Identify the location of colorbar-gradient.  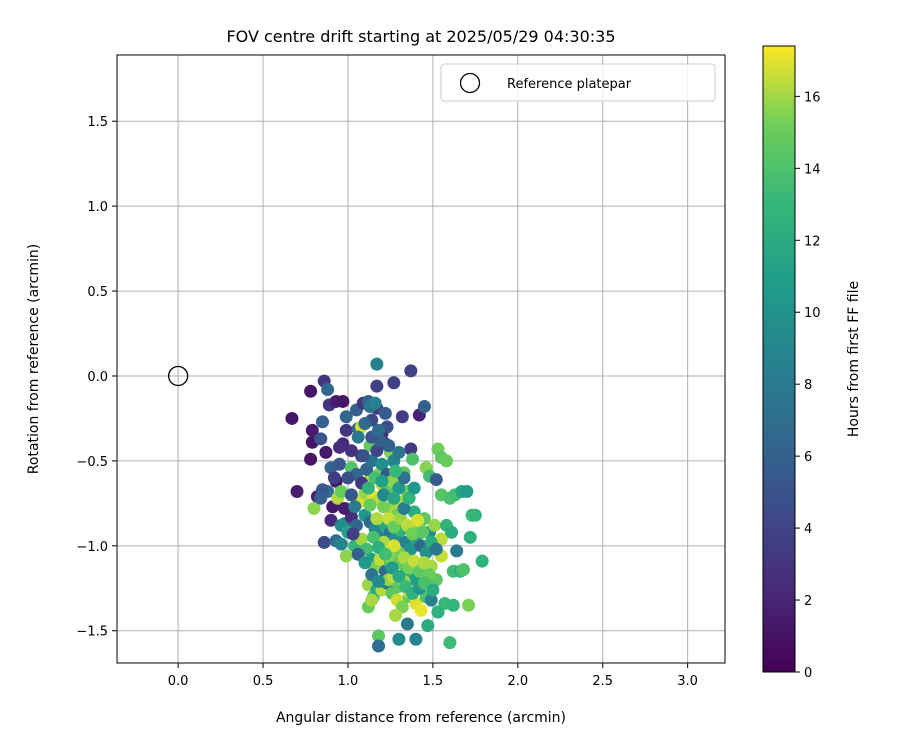
(779, 359).